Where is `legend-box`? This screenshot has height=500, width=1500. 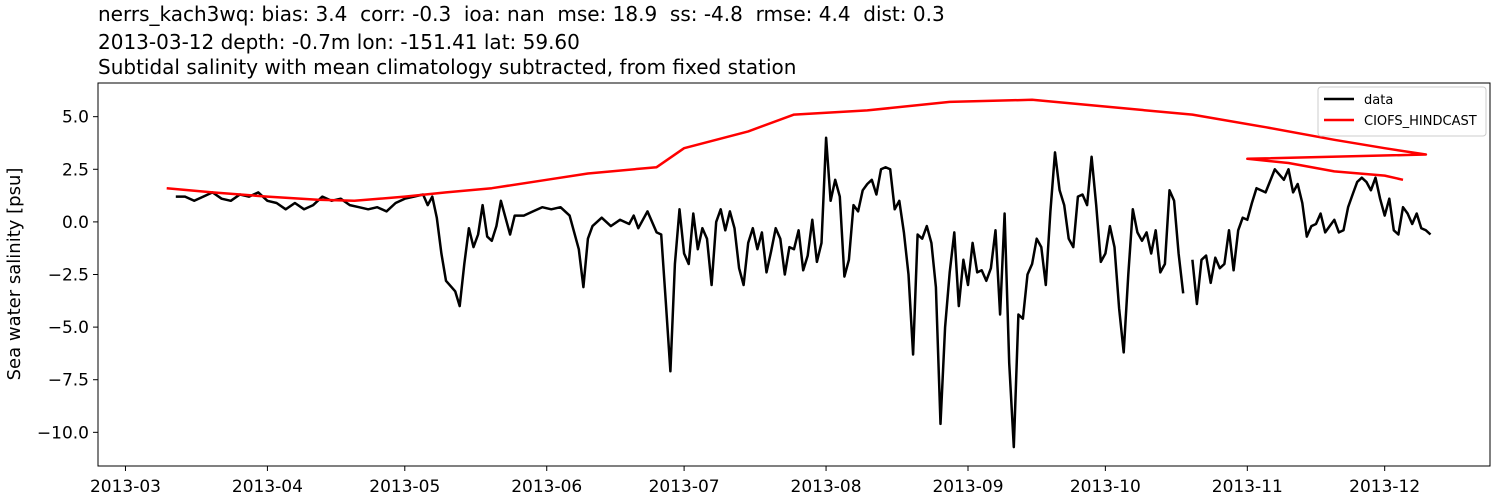
legend-box is located at coordinates (1402, 111).